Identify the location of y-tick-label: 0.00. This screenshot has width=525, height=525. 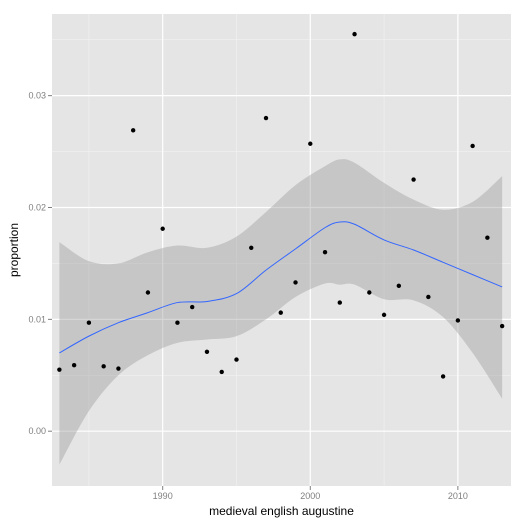
(37, 431).